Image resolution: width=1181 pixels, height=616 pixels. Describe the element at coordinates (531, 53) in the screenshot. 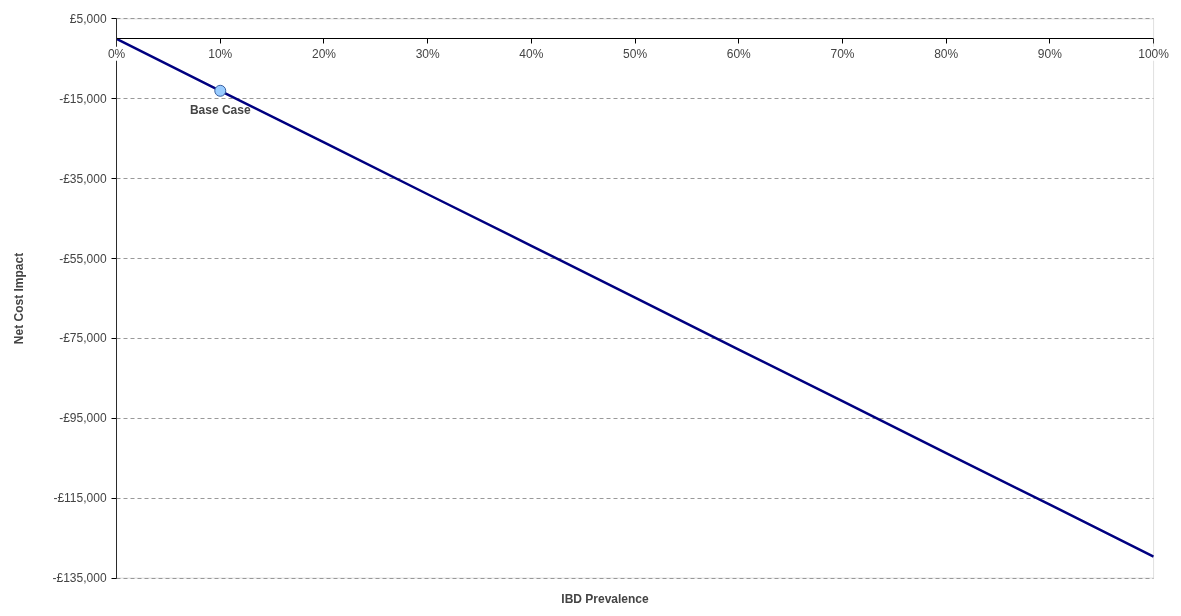

I see `x-tick-label: 40%` at that location.